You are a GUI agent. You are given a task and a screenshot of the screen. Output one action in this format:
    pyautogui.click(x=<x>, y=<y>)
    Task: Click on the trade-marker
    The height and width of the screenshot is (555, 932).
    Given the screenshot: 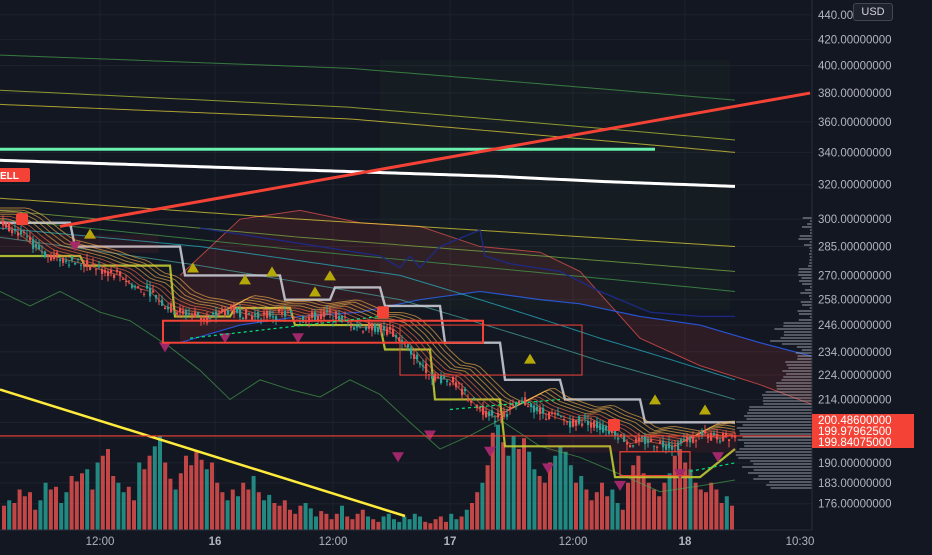 What is the action you would take?
    pyautogui.click(x=22, y=219)
    